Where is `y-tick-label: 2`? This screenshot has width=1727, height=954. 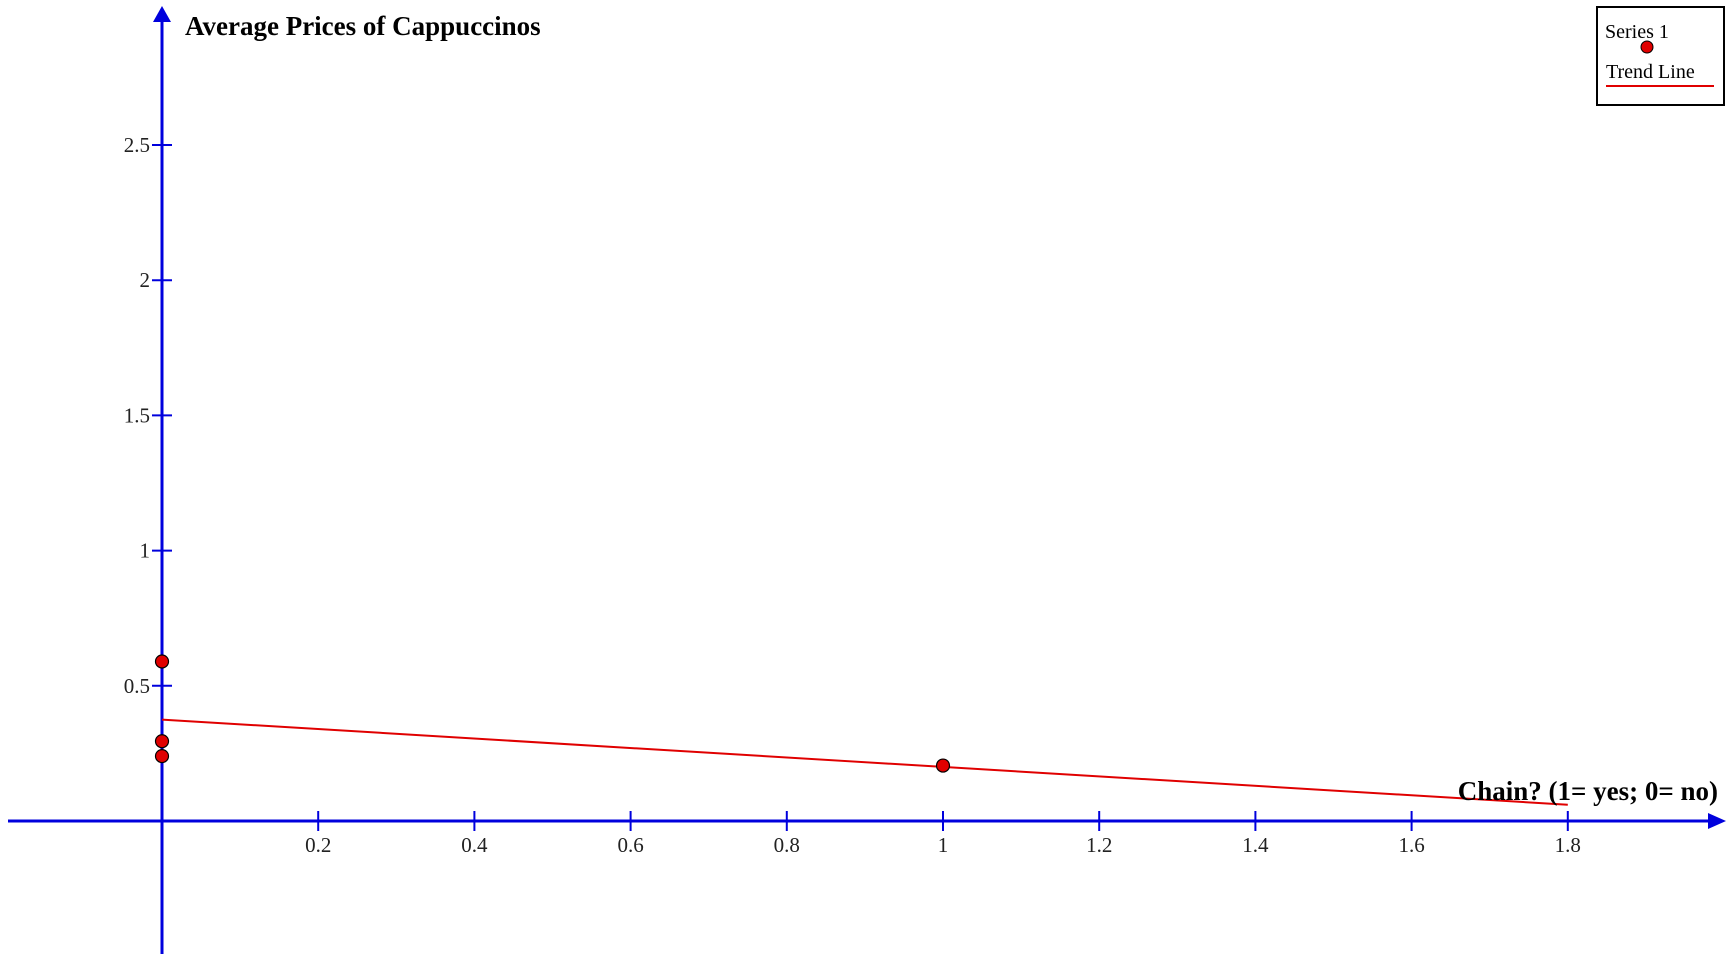
y-tick-label: 2 is located at coordinates (145, 280).